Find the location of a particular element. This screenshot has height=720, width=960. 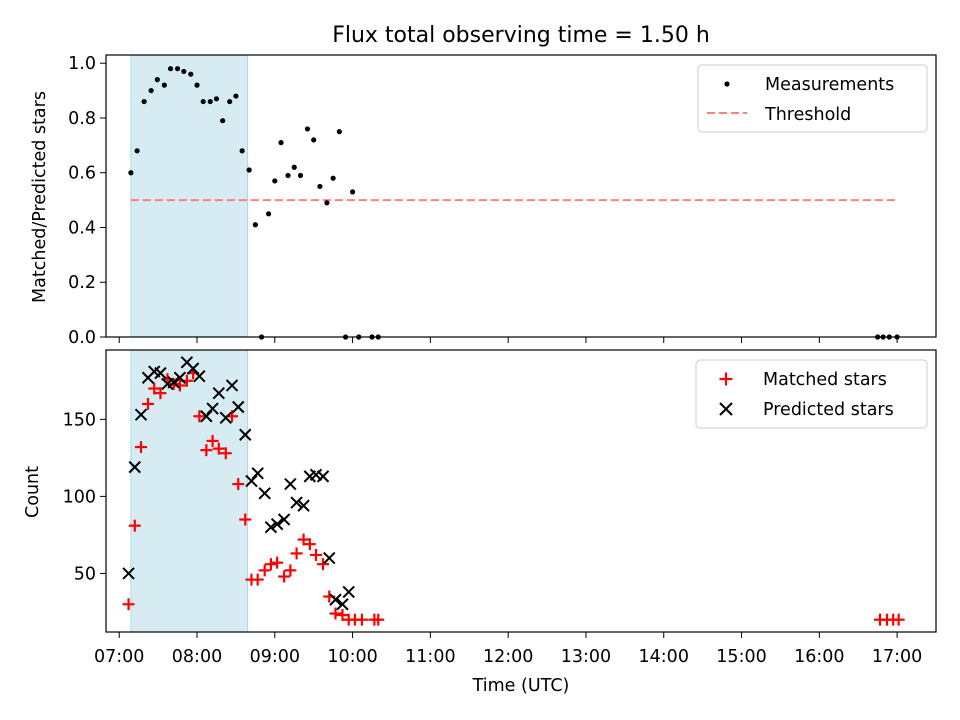

top-y-tick-label: 0.4 is located at coordinates (82, 228).